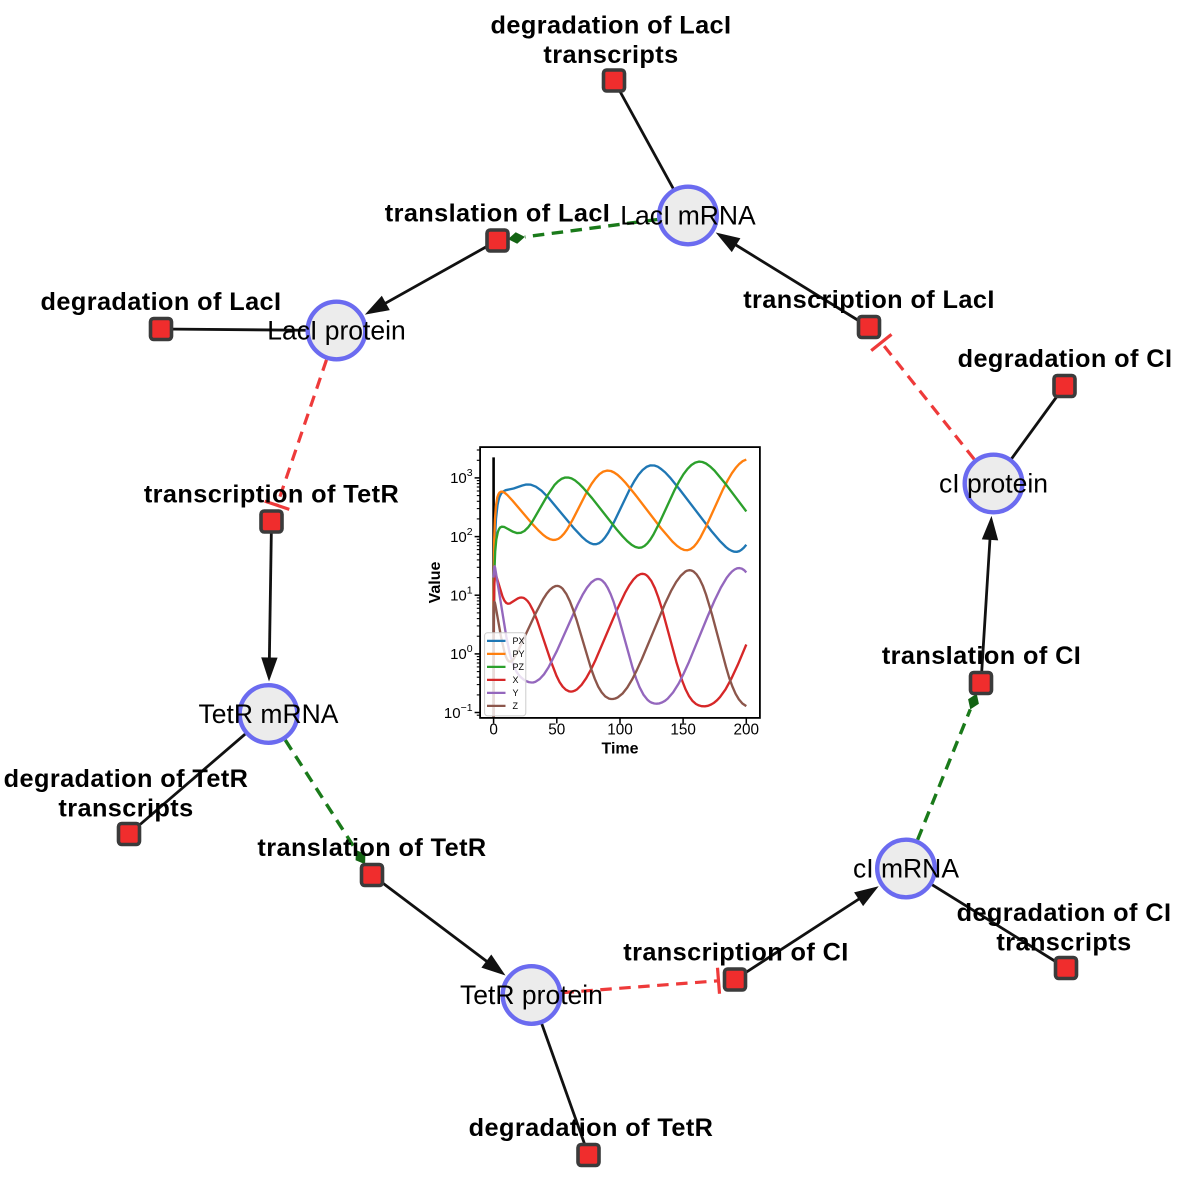  What do you see at coordinates (371, 848) in the screenshot?
I see `svg-text: translation of TetR` at bounding box center [371, 848].